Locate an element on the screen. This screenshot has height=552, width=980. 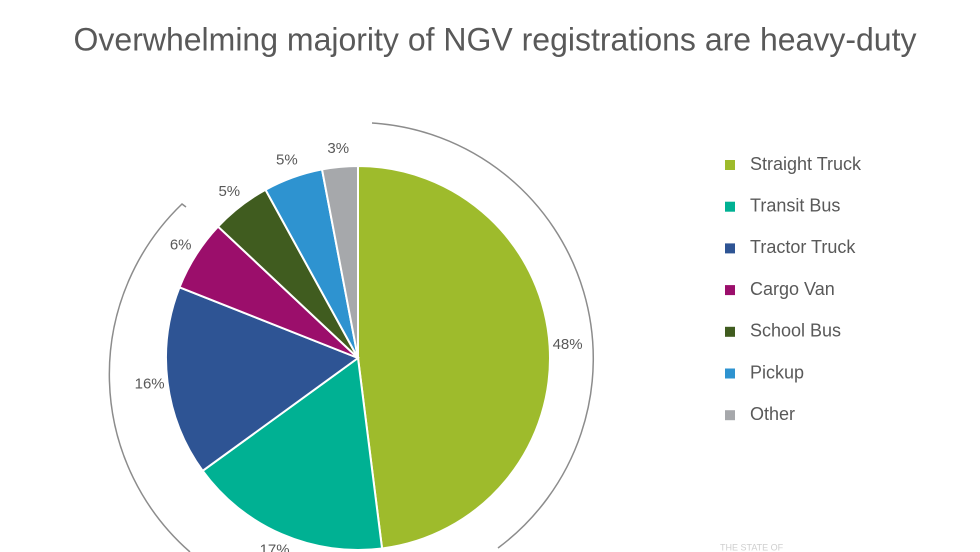
legend-label: Transit Bus is located at coordinates (795, 205).